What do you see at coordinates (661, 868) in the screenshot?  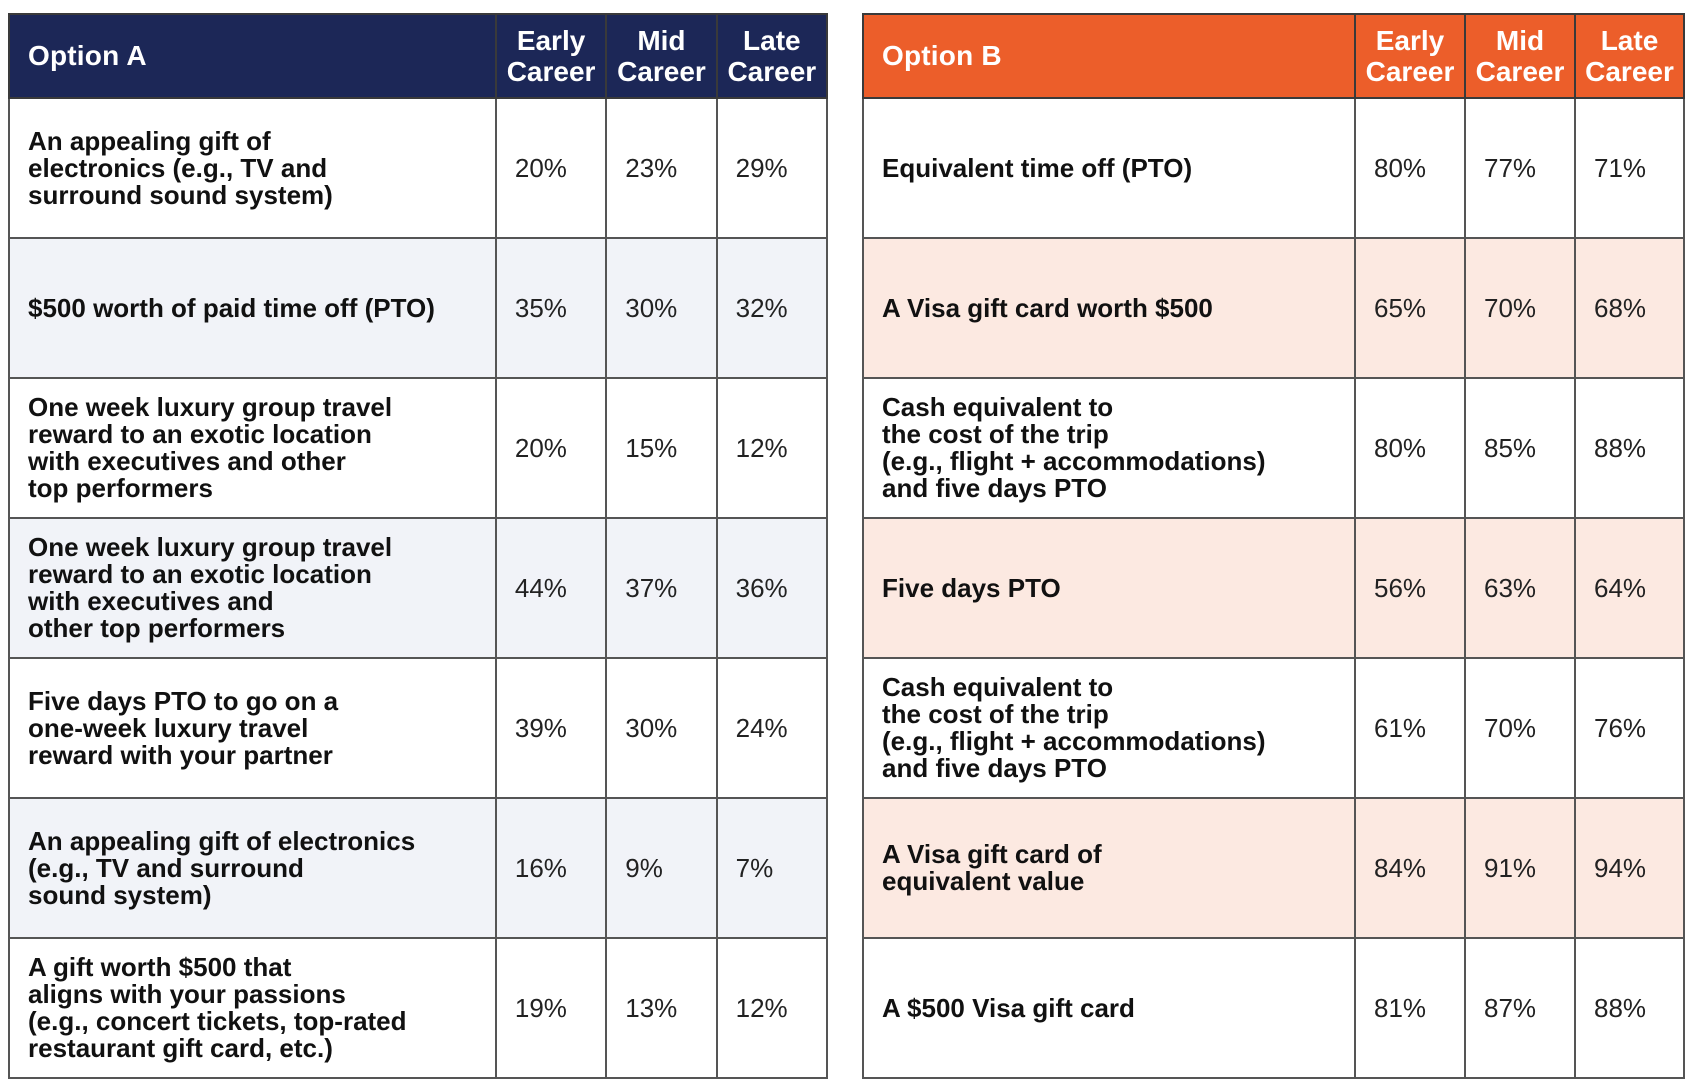 I see `mid-career-value: 9%` at bounding box center [661, 868].